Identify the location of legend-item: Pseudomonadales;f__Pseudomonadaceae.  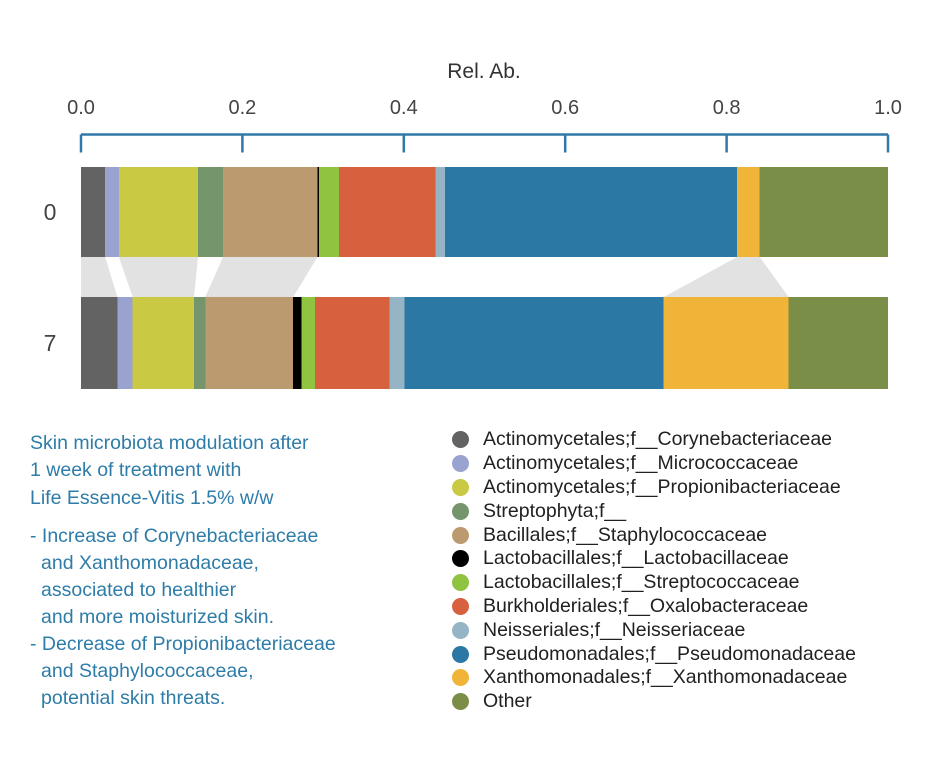
(654, 654).